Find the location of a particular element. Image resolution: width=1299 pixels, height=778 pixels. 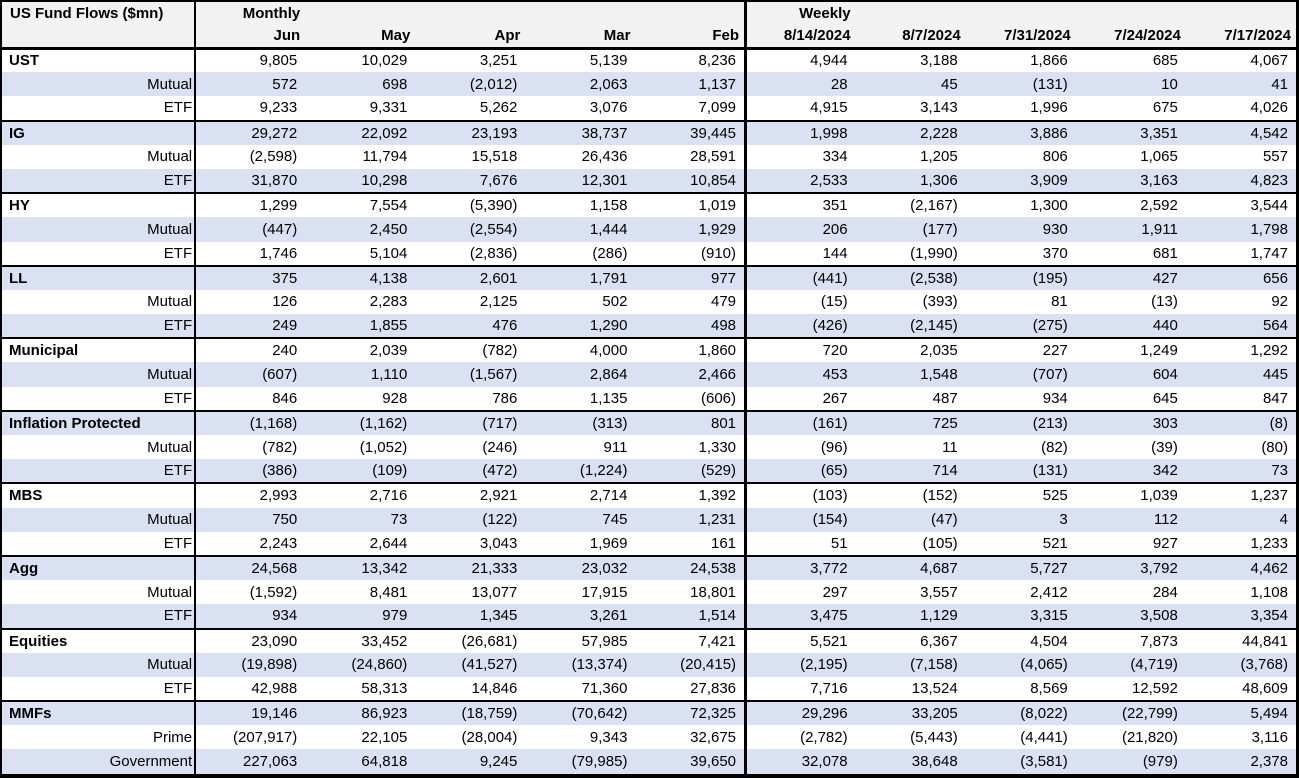

value-cell: 23,090 is located at coordinates (250, 640).